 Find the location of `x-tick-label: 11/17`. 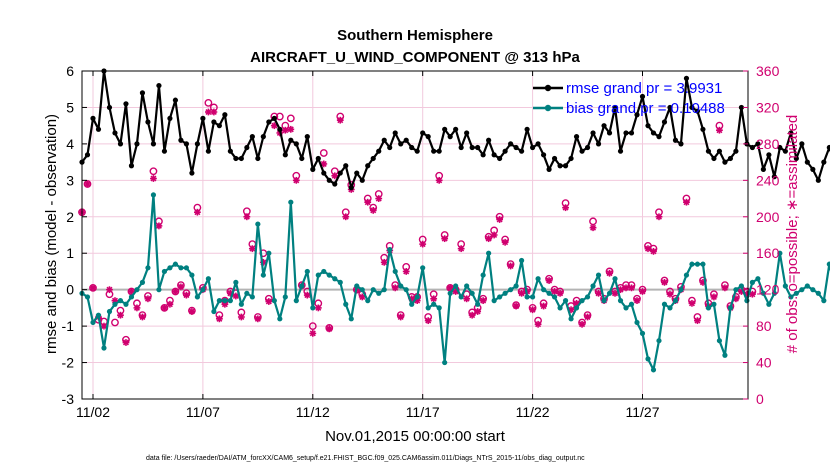

x-tick-label: 11/17 is located at coordinates (423, 412).